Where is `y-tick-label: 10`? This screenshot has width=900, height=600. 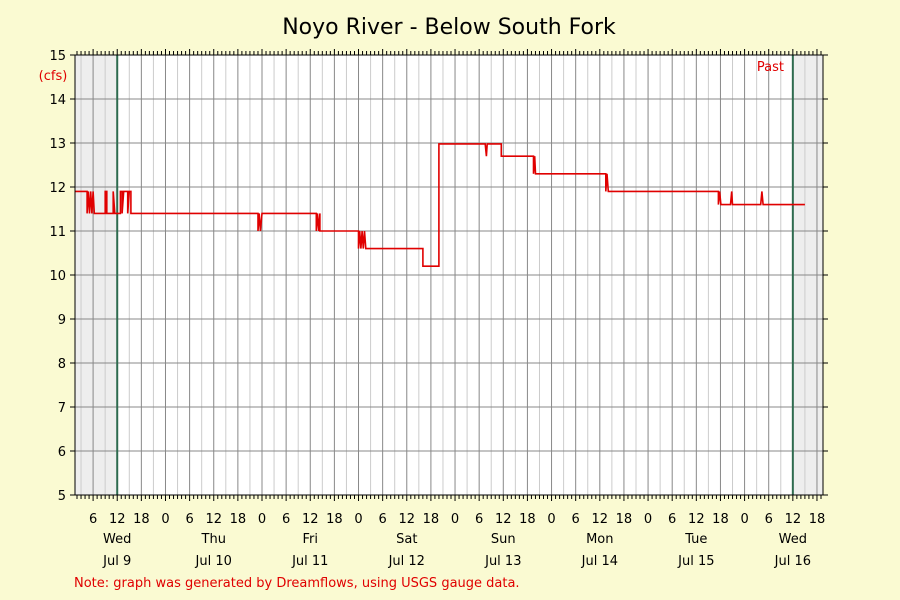 y-tick-label: 10 is located at coordinates (57, 276).